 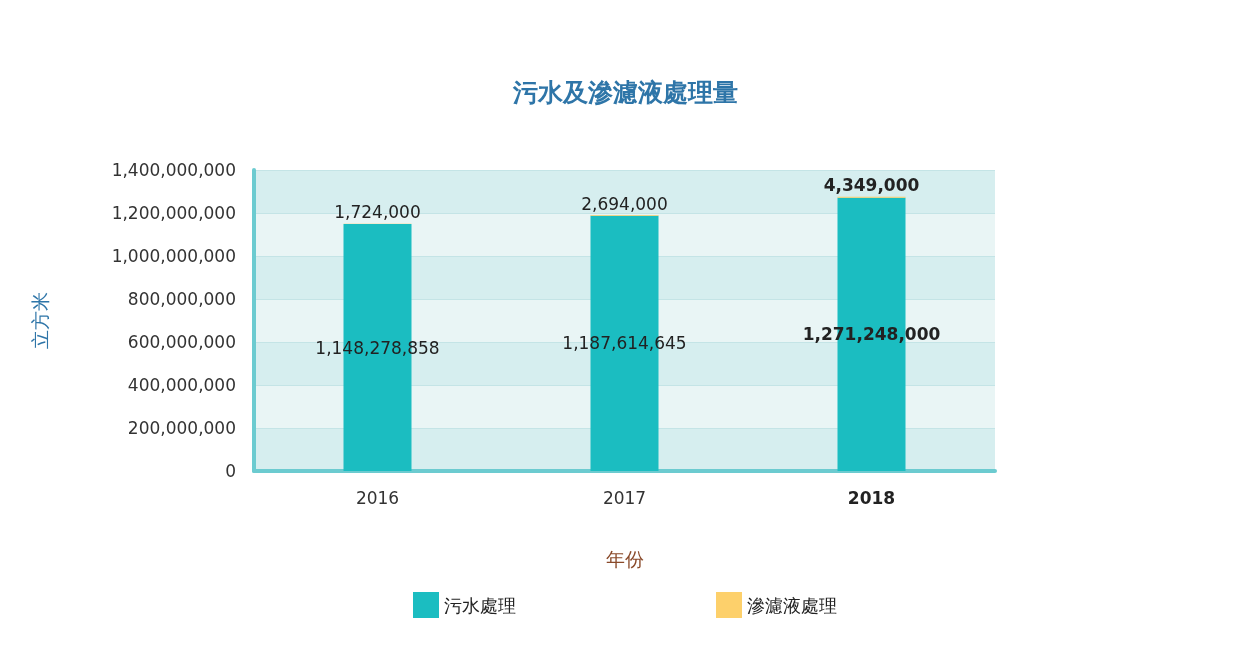 I want to click on legend-label: 污水處理, so click(x=480, y=605).